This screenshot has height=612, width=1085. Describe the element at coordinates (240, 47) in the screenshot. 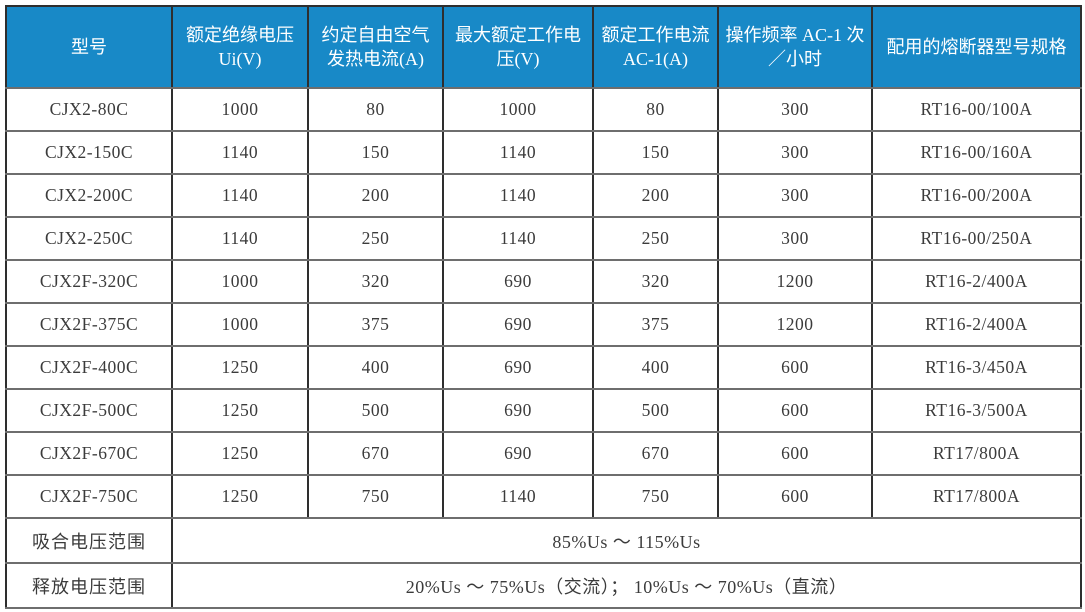

I see `column-header-1: 额定绝缘电压 Ui(V)` at that location.